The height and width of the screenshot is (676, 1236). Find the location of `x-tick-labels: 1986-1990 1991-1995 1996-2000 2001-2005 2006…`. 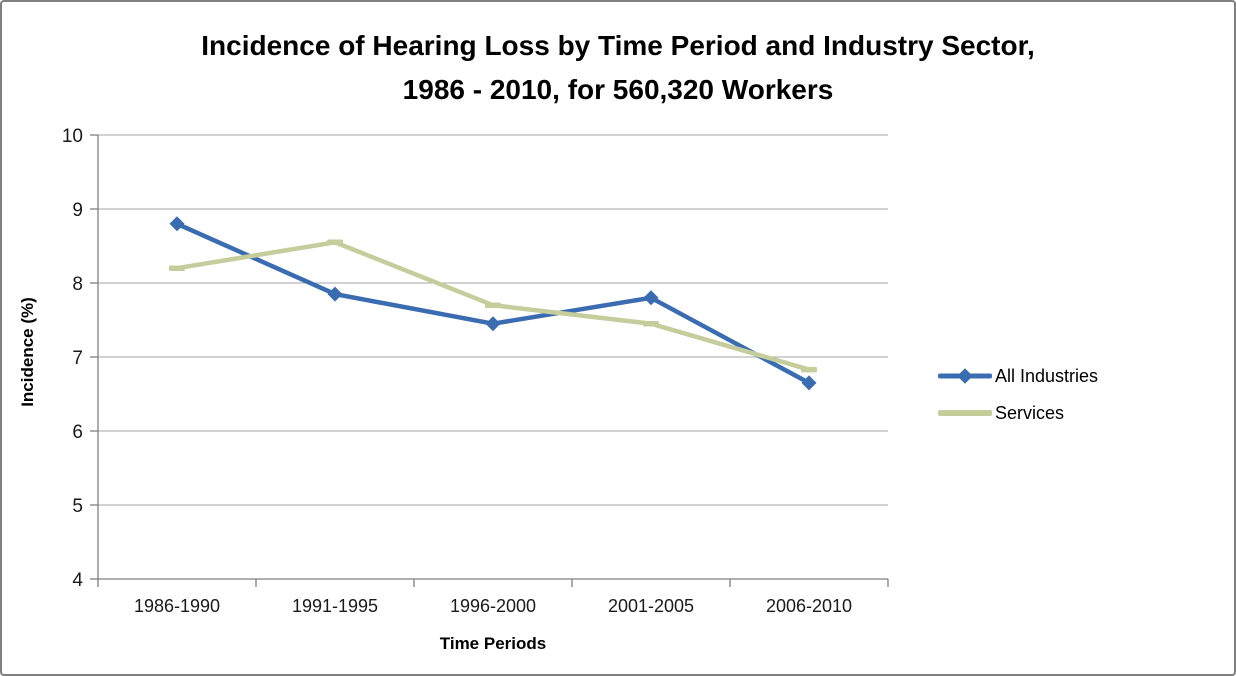

x-tick-labels: 1986-1990 1991-1995 1996-2000 2001-2005 2006… is located at coordinates (493, 606).